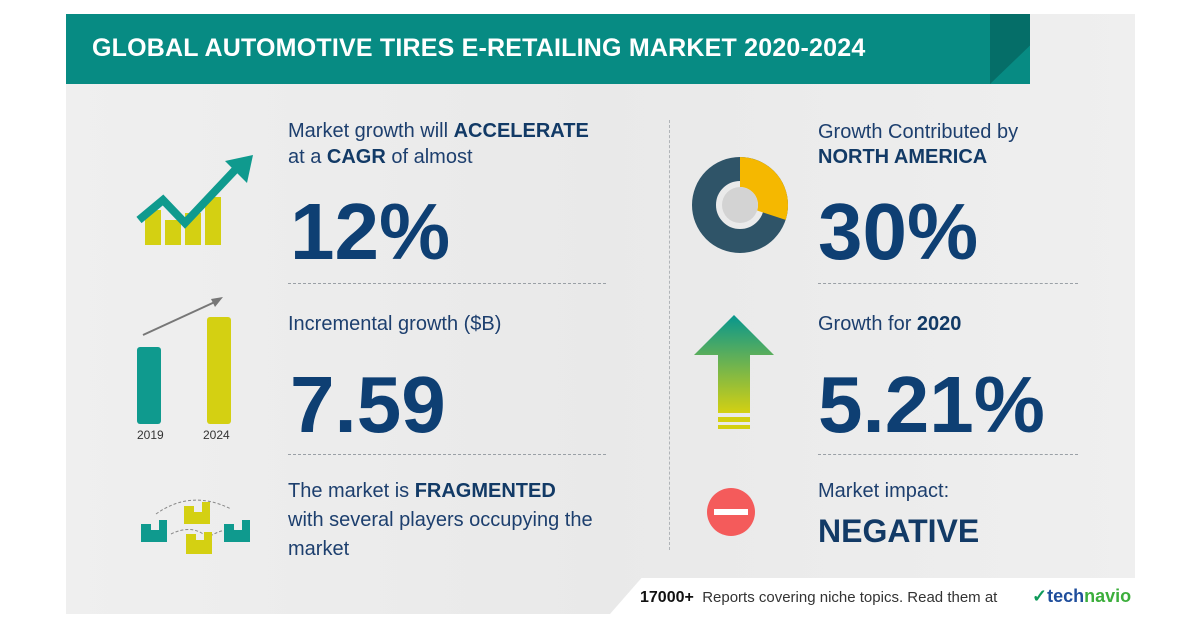 The image size is (1200, 627). I want to click on region-value: 30%, so click(898, 231).